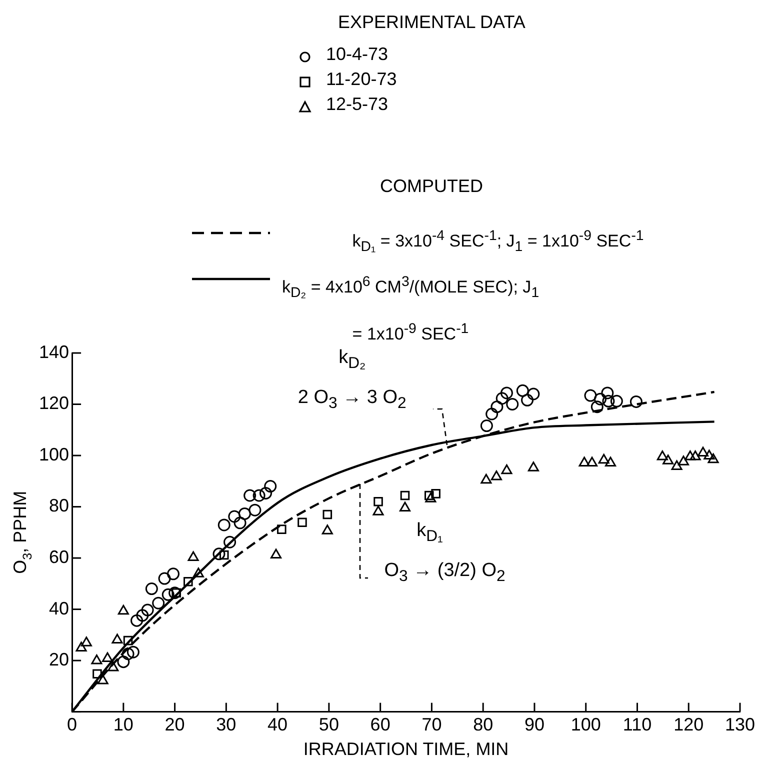 This screenshot has height=773, width=768. Describe the element at coordinates (689, 724) in the screenshot. I see `x-tick-label: 120` at that location.